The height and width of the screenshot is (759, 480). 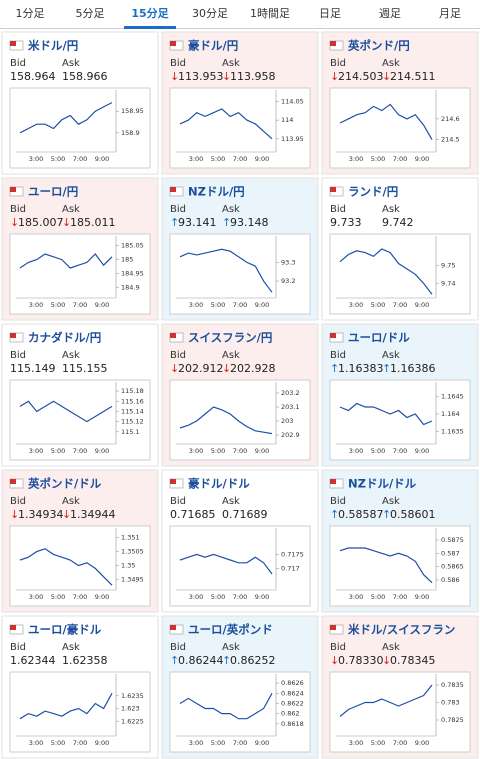 What do you see at coordinates (452, 567) in the screenshot?
I see `y-tick-label: 0.5865` at bounding box center [452, 567].